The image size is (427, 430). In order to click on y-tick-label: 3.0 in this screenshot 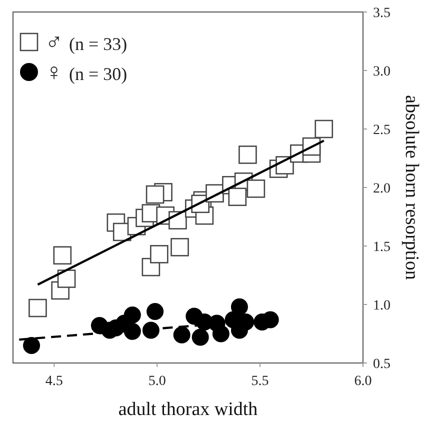, I will do `click(381, 72)`.